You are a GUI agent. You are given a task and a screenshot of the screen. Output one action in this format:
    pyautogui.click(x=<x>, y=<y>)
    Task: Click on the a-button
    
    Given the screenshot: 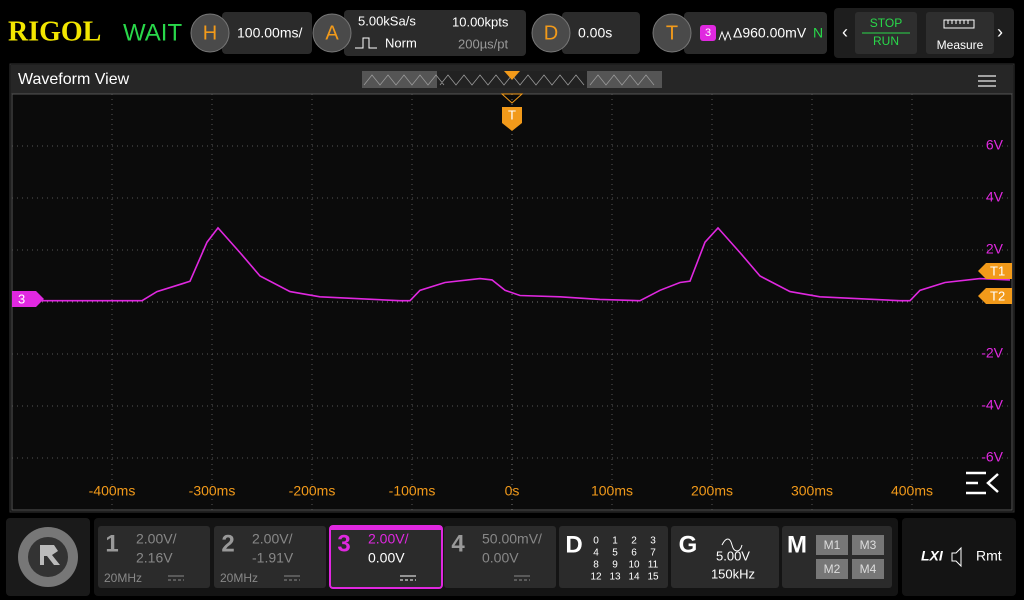 What is the action you would take?
    pyautogui.click(x=332, y=33)
    